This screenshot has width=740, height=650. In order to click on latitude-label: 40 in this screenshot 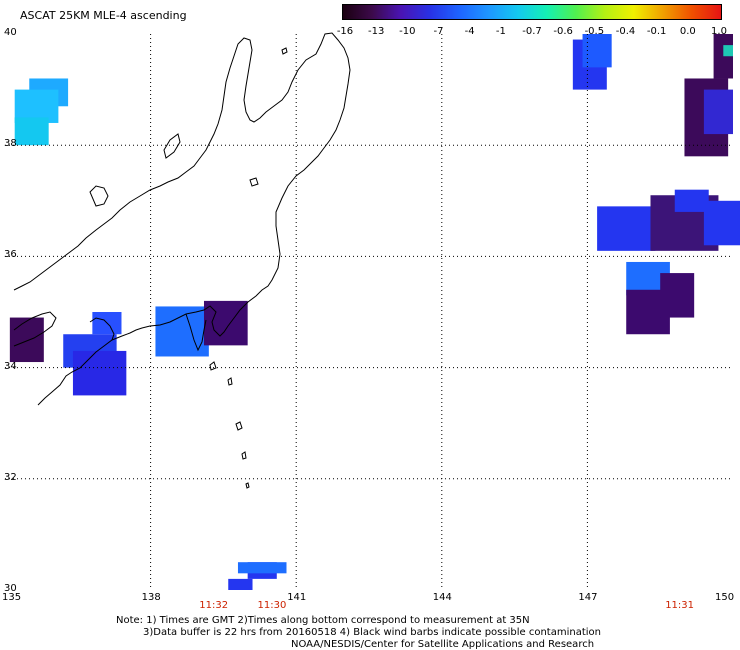, I will do `click(10, 32)`.